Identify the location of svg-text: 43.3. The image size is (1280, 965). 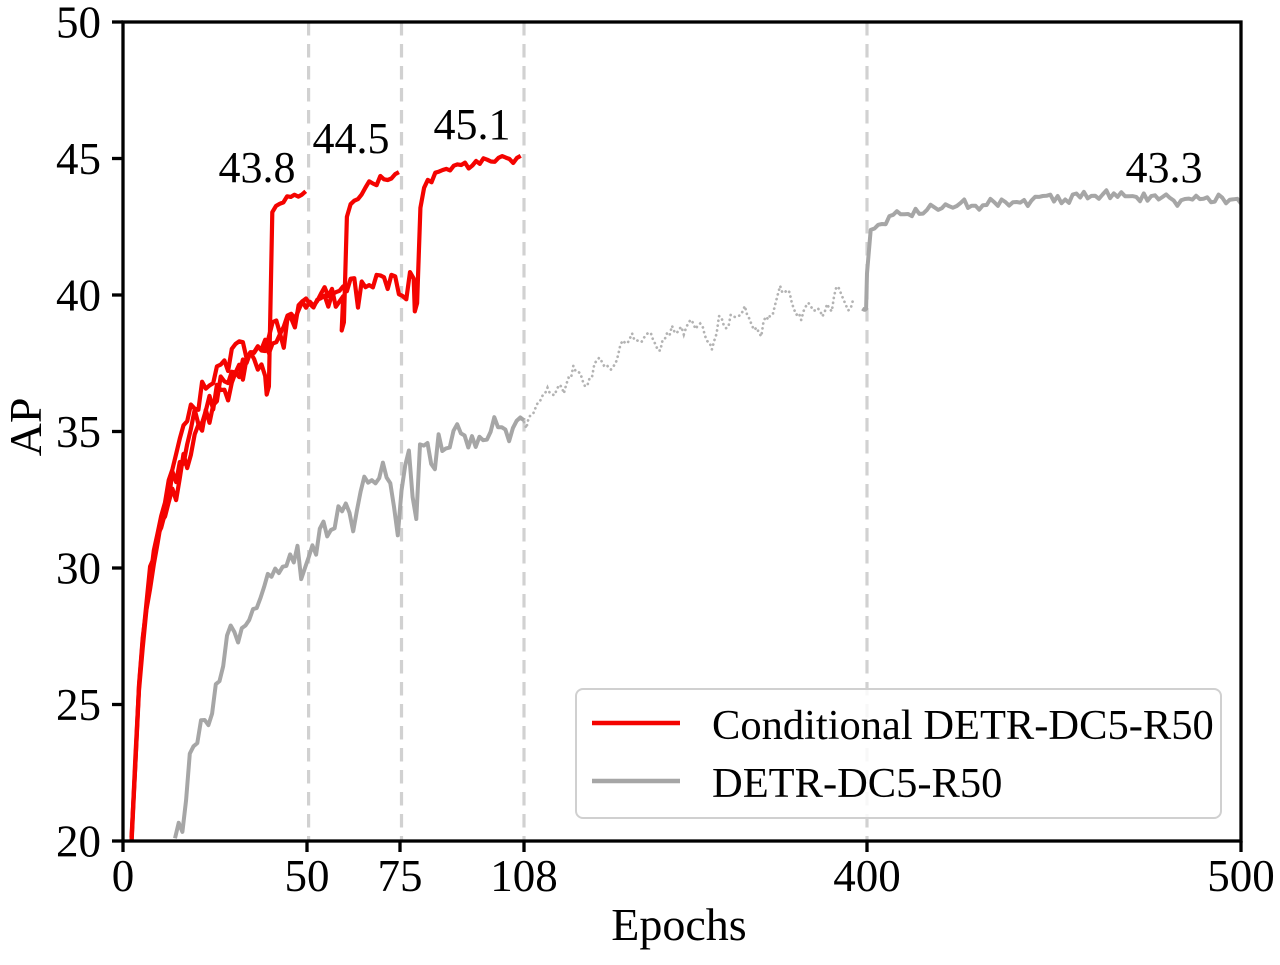
(1164, 167).